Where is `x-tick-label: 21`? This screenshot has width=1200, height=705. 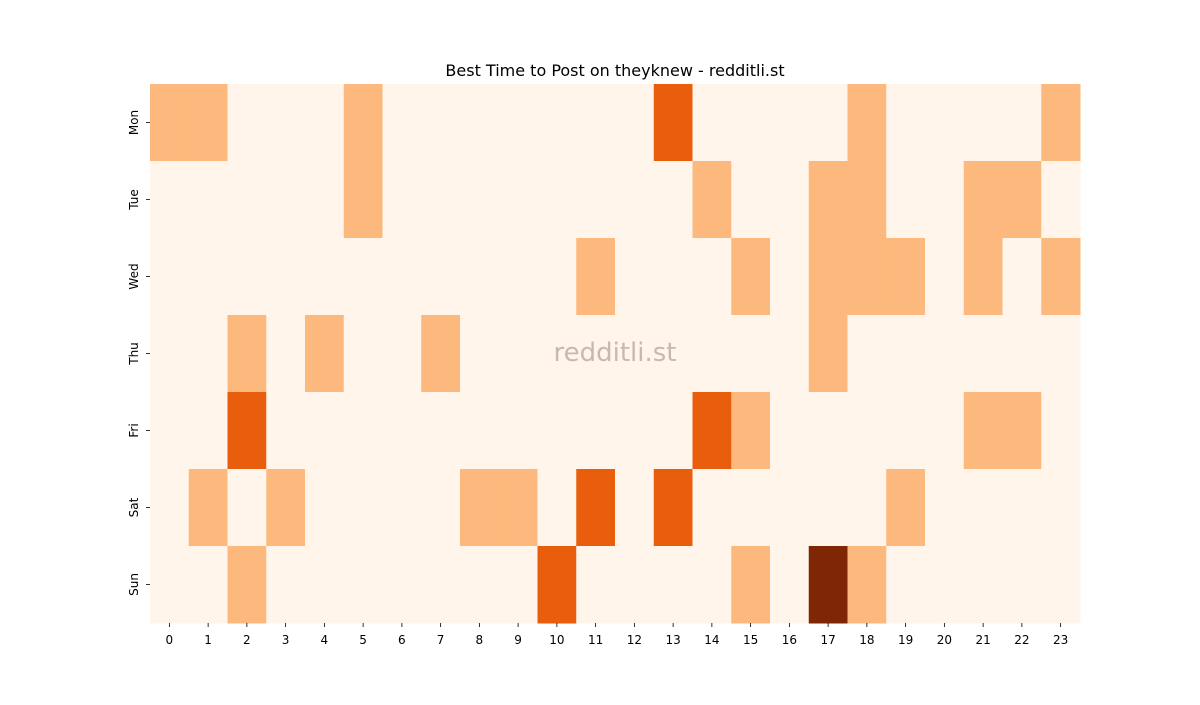 x-tick-label: 21 is located at coordinates (982, 640).